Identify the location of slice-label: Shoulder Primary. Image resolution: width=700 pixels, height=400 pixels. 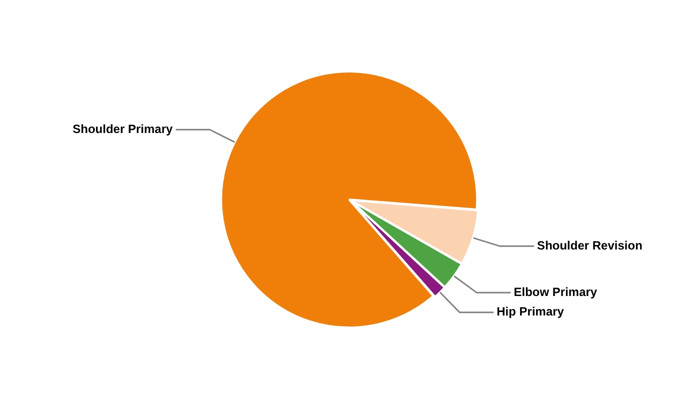
(122, 129).